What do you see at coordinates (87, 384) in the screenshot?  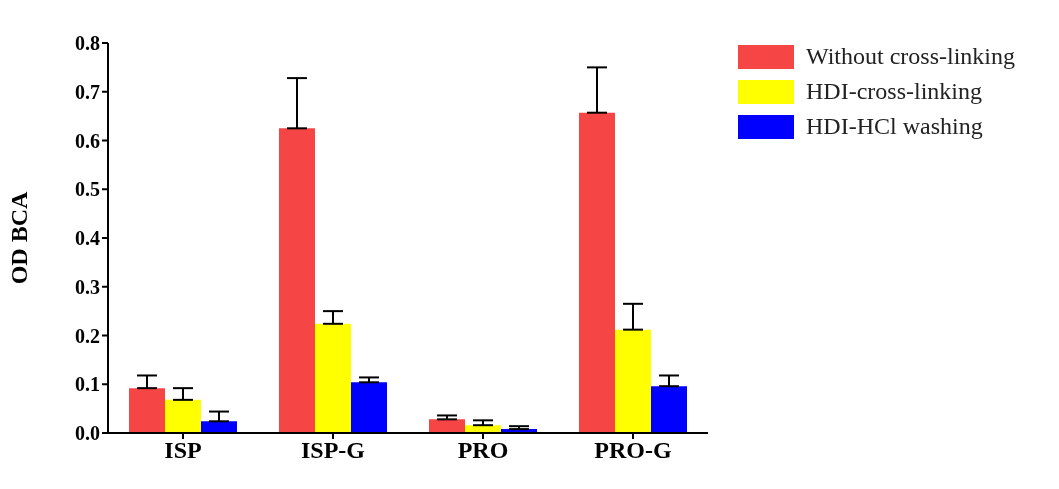 I see `y-tick-label: 0.1` at bounding box center [87, 384].